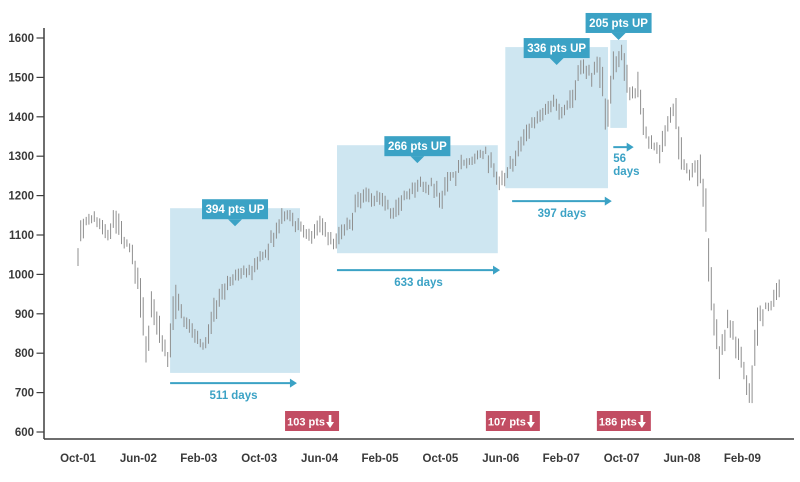  What do you see at coordinates (24, 315) in the screenshot?
I see `y-tick-label: 900` at bounding box center [24, 315].